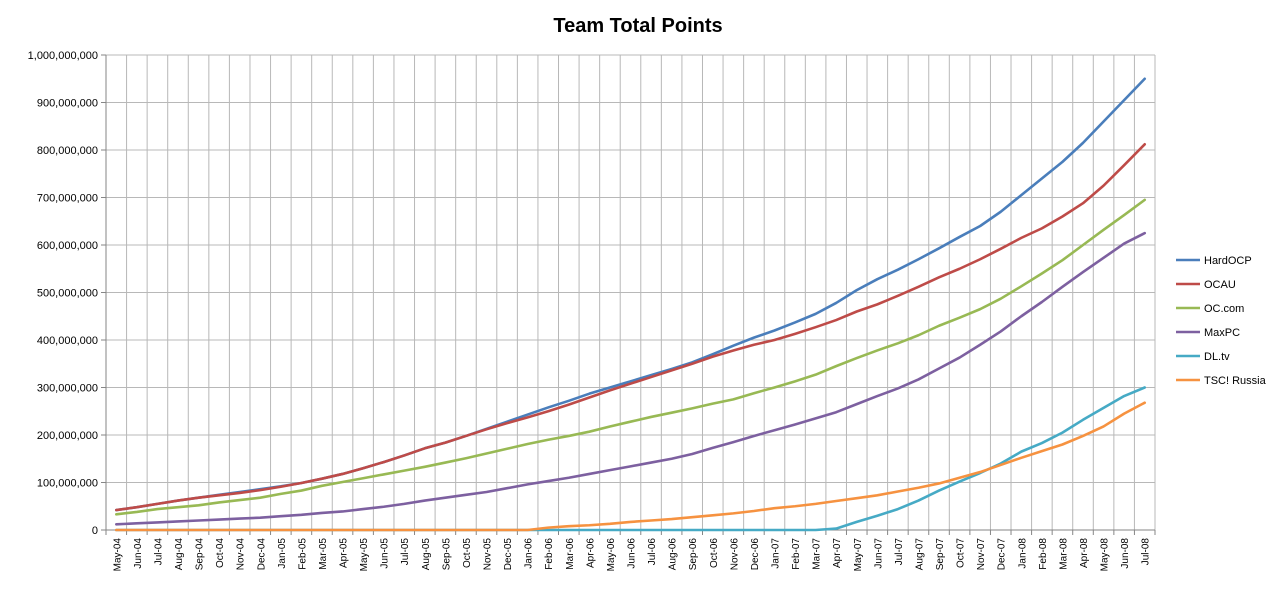 Image resolution: width=1278 pixels, height=599 pixels. What do you see at coordinates (775, 553) in the screenshot?
I see `x-tick-label: Jan-07` at bounding box center [775, 553].